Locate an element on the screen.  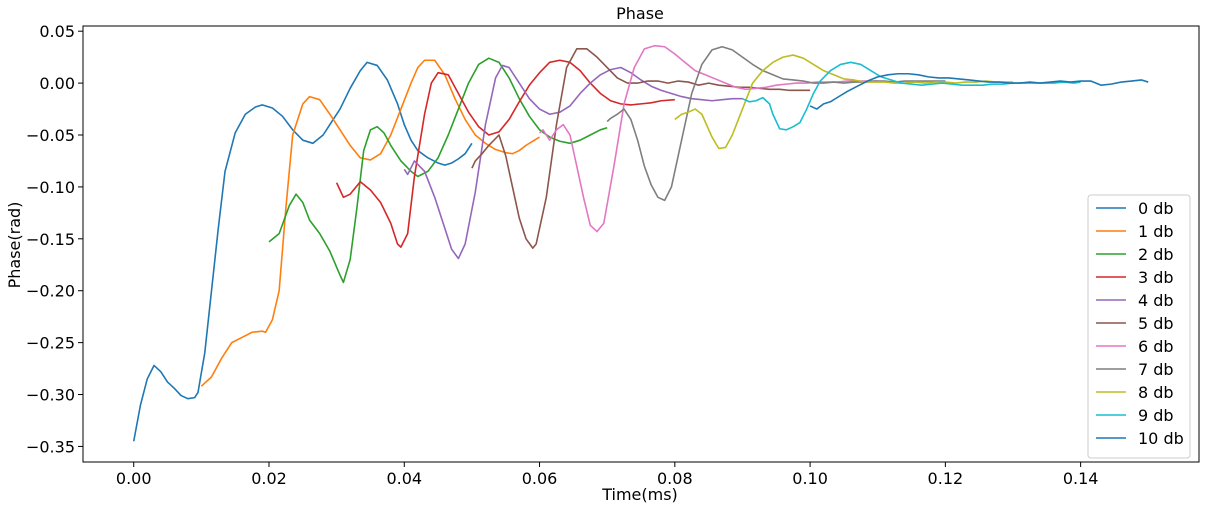
y-tick-label-6: −0.05 is located at coordinates (50, 135).